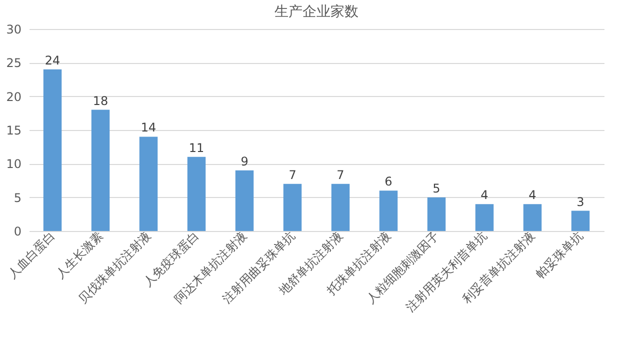  I want to click on data-label: 5, so click(436, 188).